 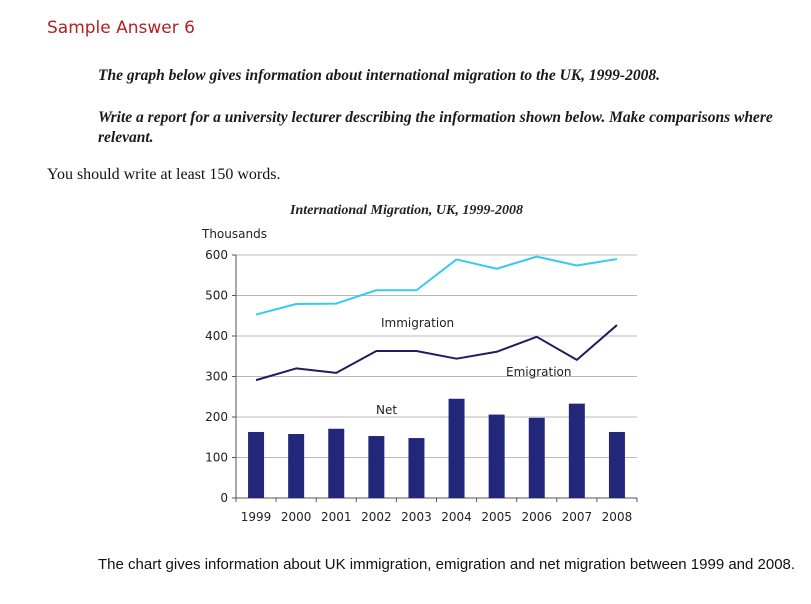 I want to click on y-axis-label: Thousands, so click(x=234, y=234).